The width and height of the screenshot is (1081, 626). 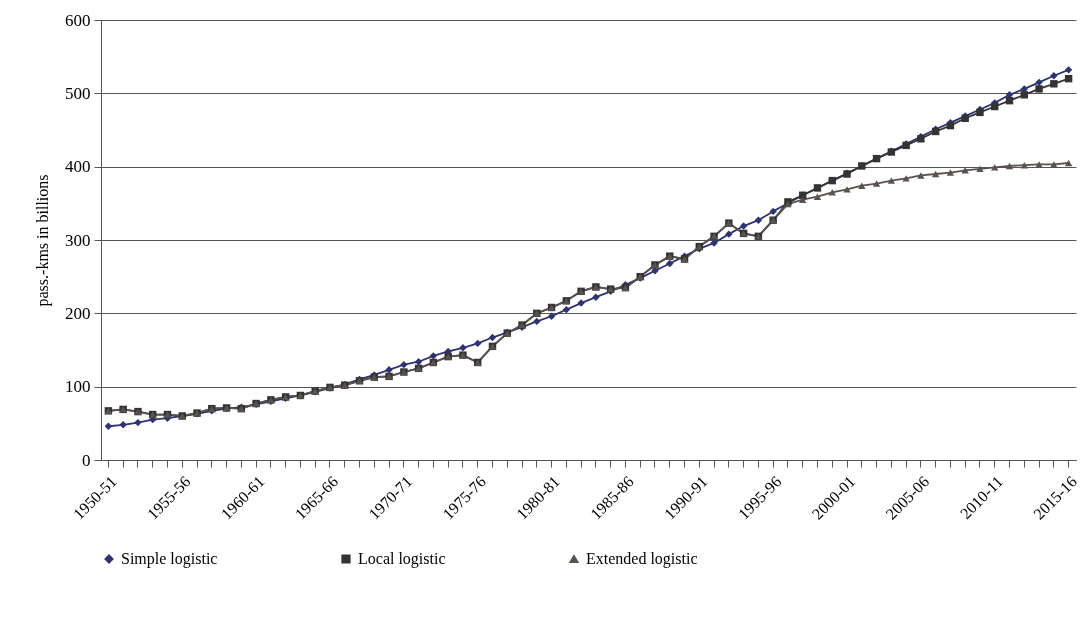 What do you see at coordinates (43, 240) in the screenshot?
I see `y-axis-title: pass.-kms in billions` at bounding box center [43, 240].